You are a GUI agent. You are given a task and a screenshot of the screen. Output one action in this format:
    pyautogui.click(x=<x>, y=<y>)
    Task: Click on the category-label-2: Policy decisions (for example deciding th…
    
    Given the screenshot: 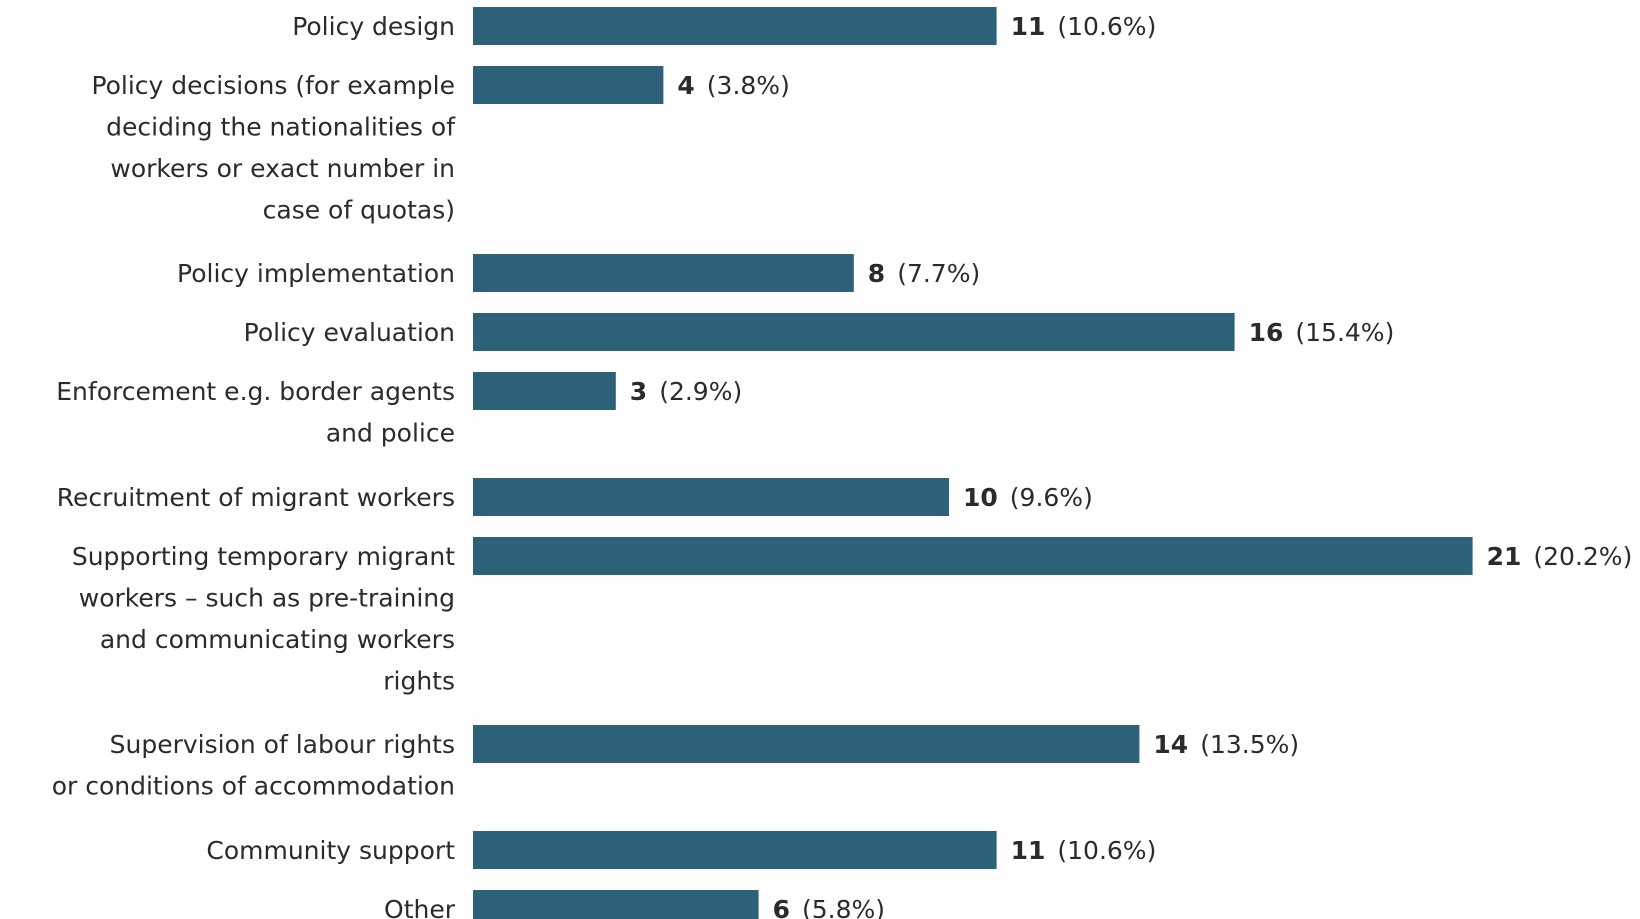 What is the action you would take?
    pyautogui.click(x=273, y=148)
    